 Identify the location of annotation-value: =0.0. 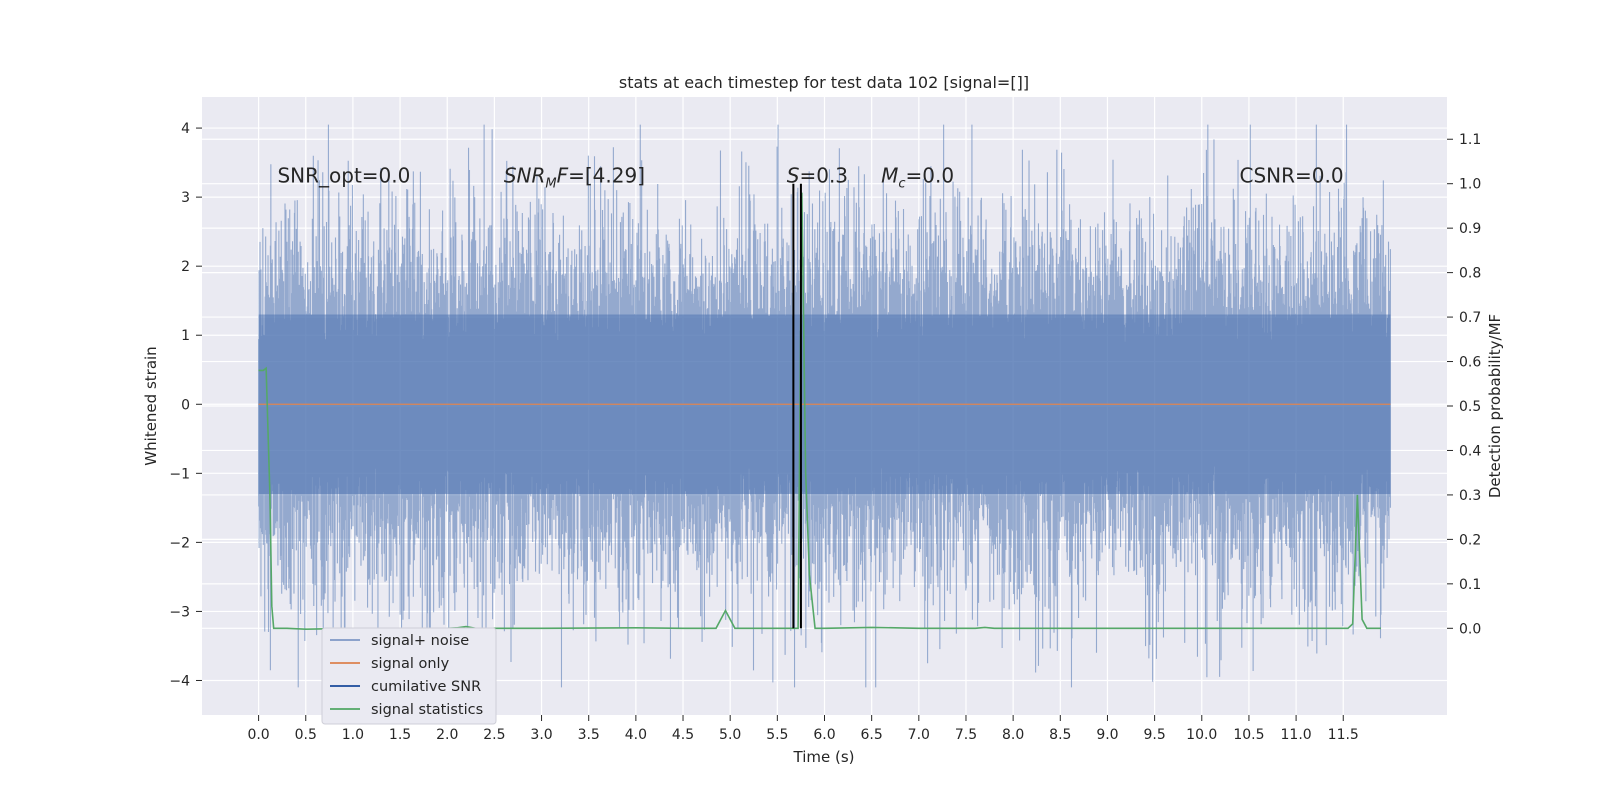
(930, 176).